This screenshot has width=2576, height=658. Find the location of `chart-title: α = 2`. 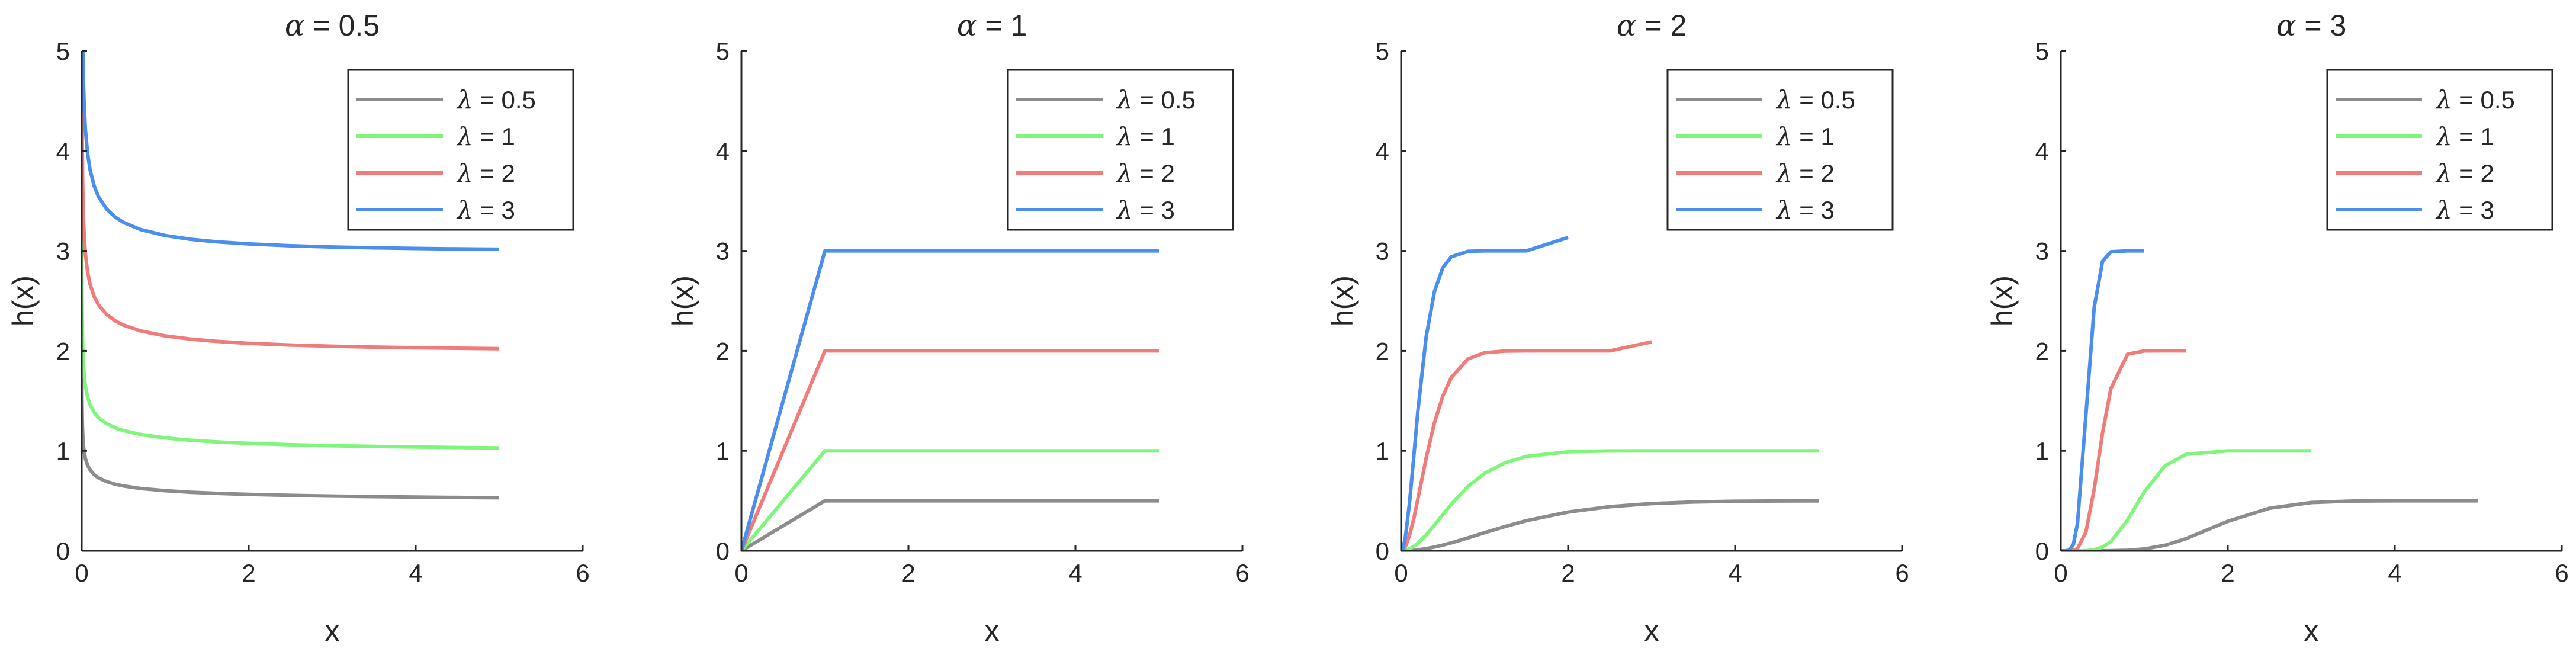

chart-title: α = 2 is located at coordinates (1652, 26).